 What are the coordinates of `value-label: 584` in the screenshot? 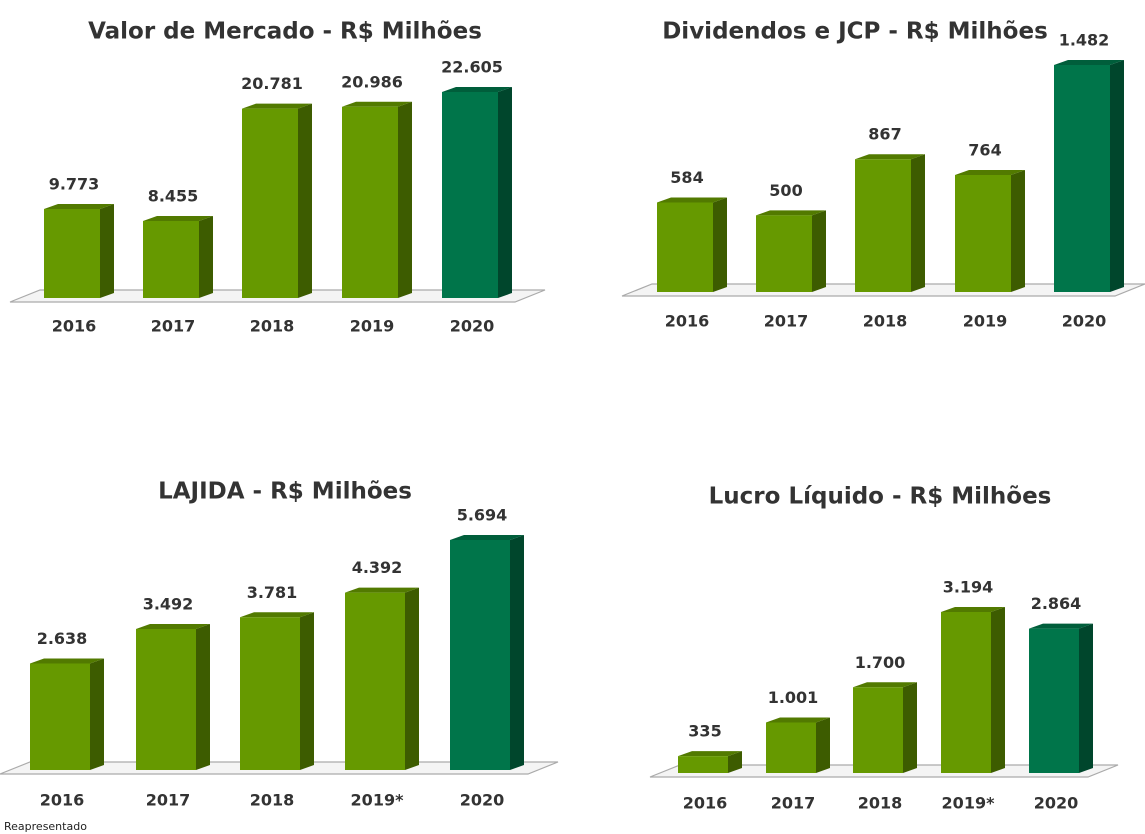 It's located at (686, 177).